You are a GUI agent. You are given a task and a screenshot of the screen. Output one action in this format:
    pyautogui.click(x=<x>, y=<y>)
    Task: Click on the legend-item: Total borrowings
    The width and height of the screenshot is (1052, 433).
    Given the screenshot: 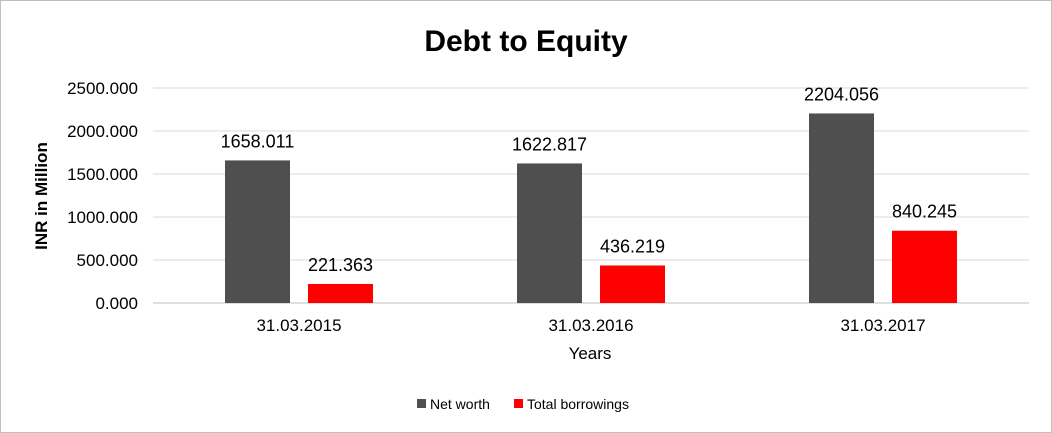 What is the action you would take?
    pyautogui.click(x=571, y=404)
    